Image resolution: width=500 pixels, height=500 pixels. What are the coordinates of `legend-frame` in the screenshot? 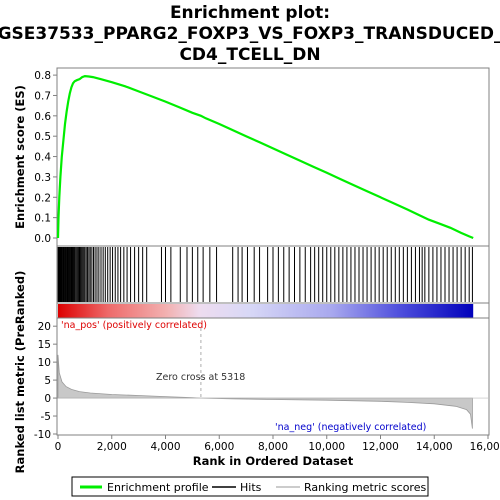 It's located at (250, 486).